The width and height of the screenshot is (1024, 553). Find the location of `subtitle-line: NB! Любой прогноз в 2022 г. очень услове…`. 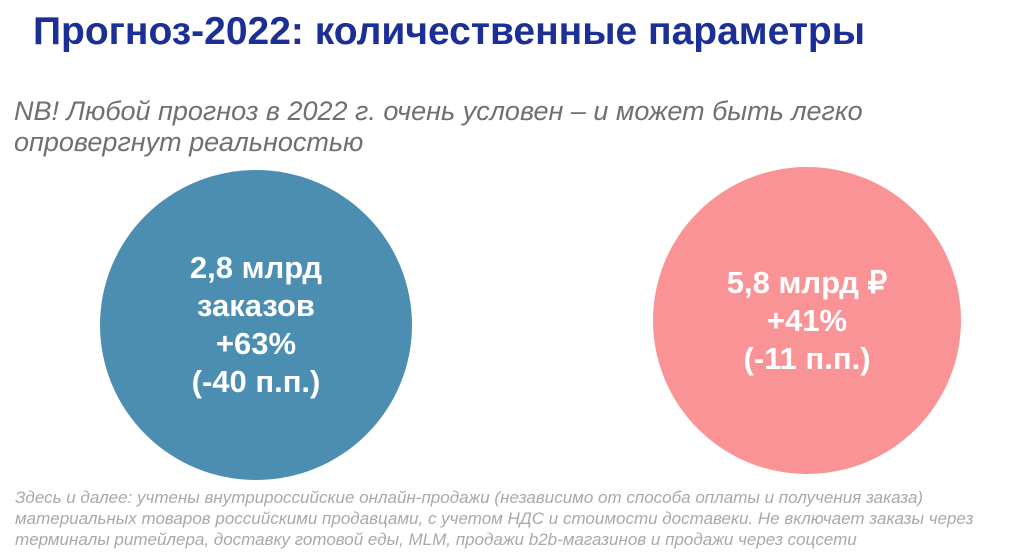

subtitle-line: NB! Любой прогноз в 2022 г. очень услове… is located at coordinates (438, 111).